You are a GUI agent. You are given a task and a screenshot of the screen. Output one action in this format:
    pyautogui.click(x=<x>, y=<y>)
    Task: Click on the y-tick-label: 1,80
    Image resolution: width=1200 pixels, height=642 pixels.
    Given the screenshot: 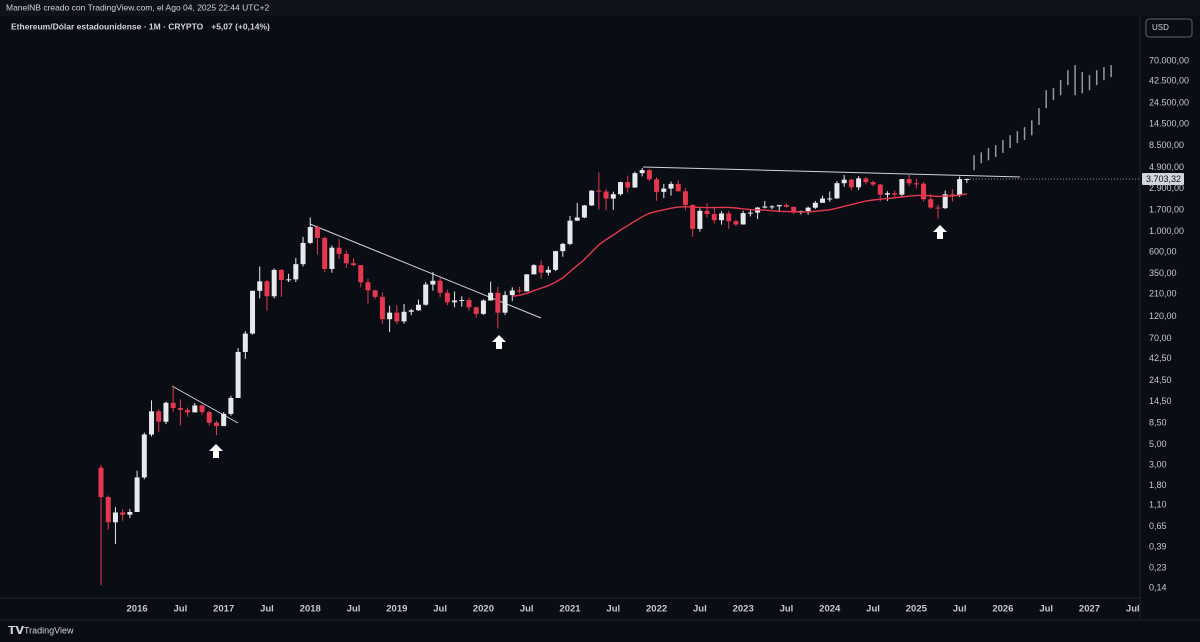 What is the action you would take?
    pyautogui.click(x=1158, y=485)
    